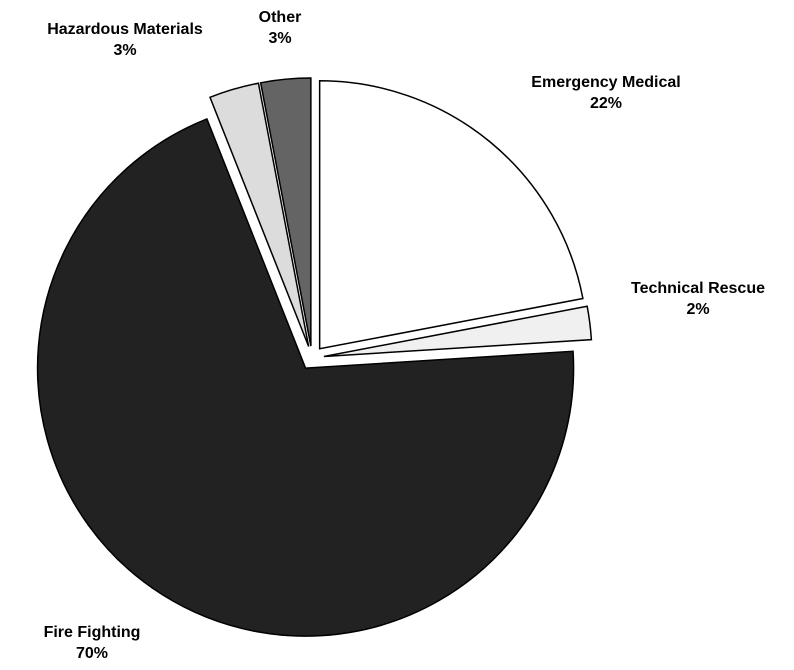  What do you see at coordinates (697, 309) in the screenshot?
I see `slice-value-label: 2%` at bounding box center [697, 309].